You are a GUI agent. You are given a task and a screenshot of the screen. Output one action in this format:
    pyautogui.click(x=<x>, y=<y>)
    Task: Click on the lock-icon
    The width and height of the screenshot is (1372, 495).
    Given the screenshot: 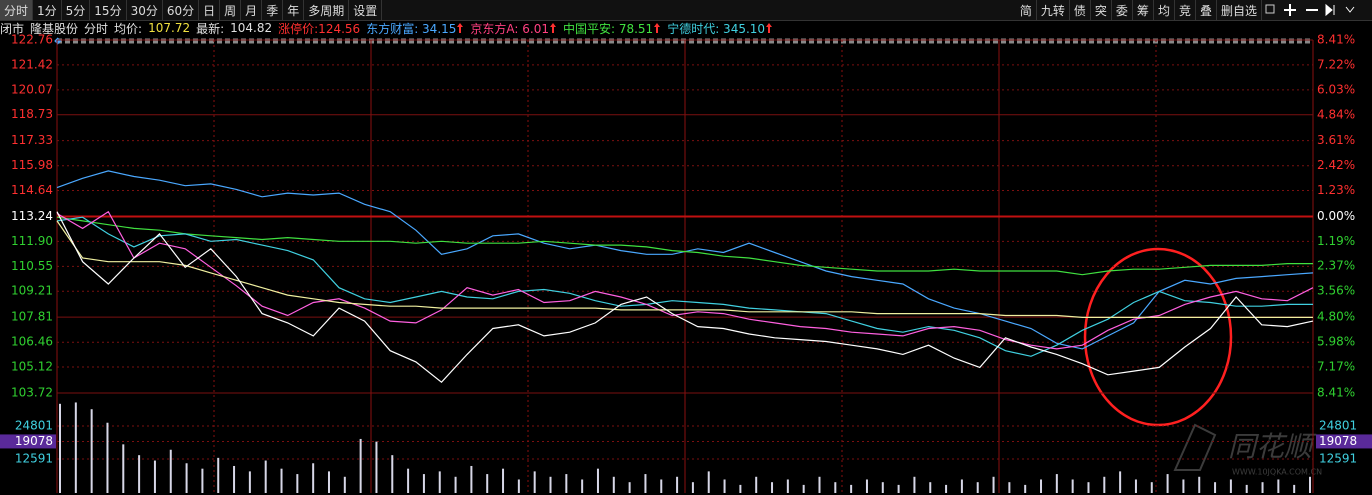 What is the action you would take?
    pyautogui.click(x=1270, y=9)
    